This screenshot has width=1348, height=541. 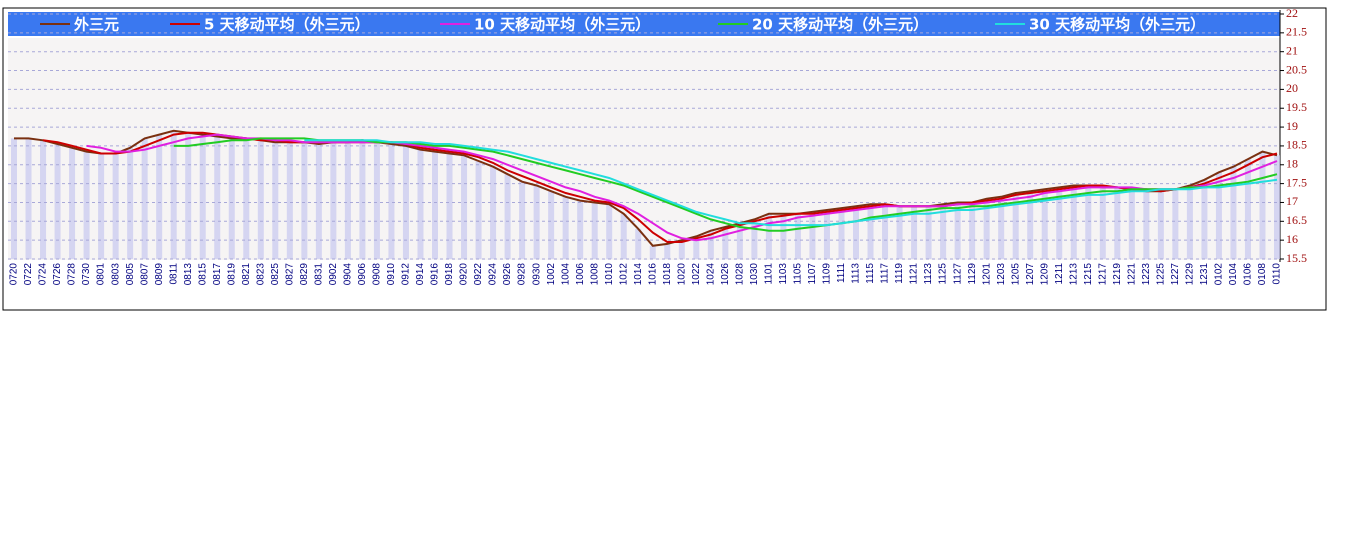 I want to click on y-tick-label: 20, so click(x=1292, y=88).